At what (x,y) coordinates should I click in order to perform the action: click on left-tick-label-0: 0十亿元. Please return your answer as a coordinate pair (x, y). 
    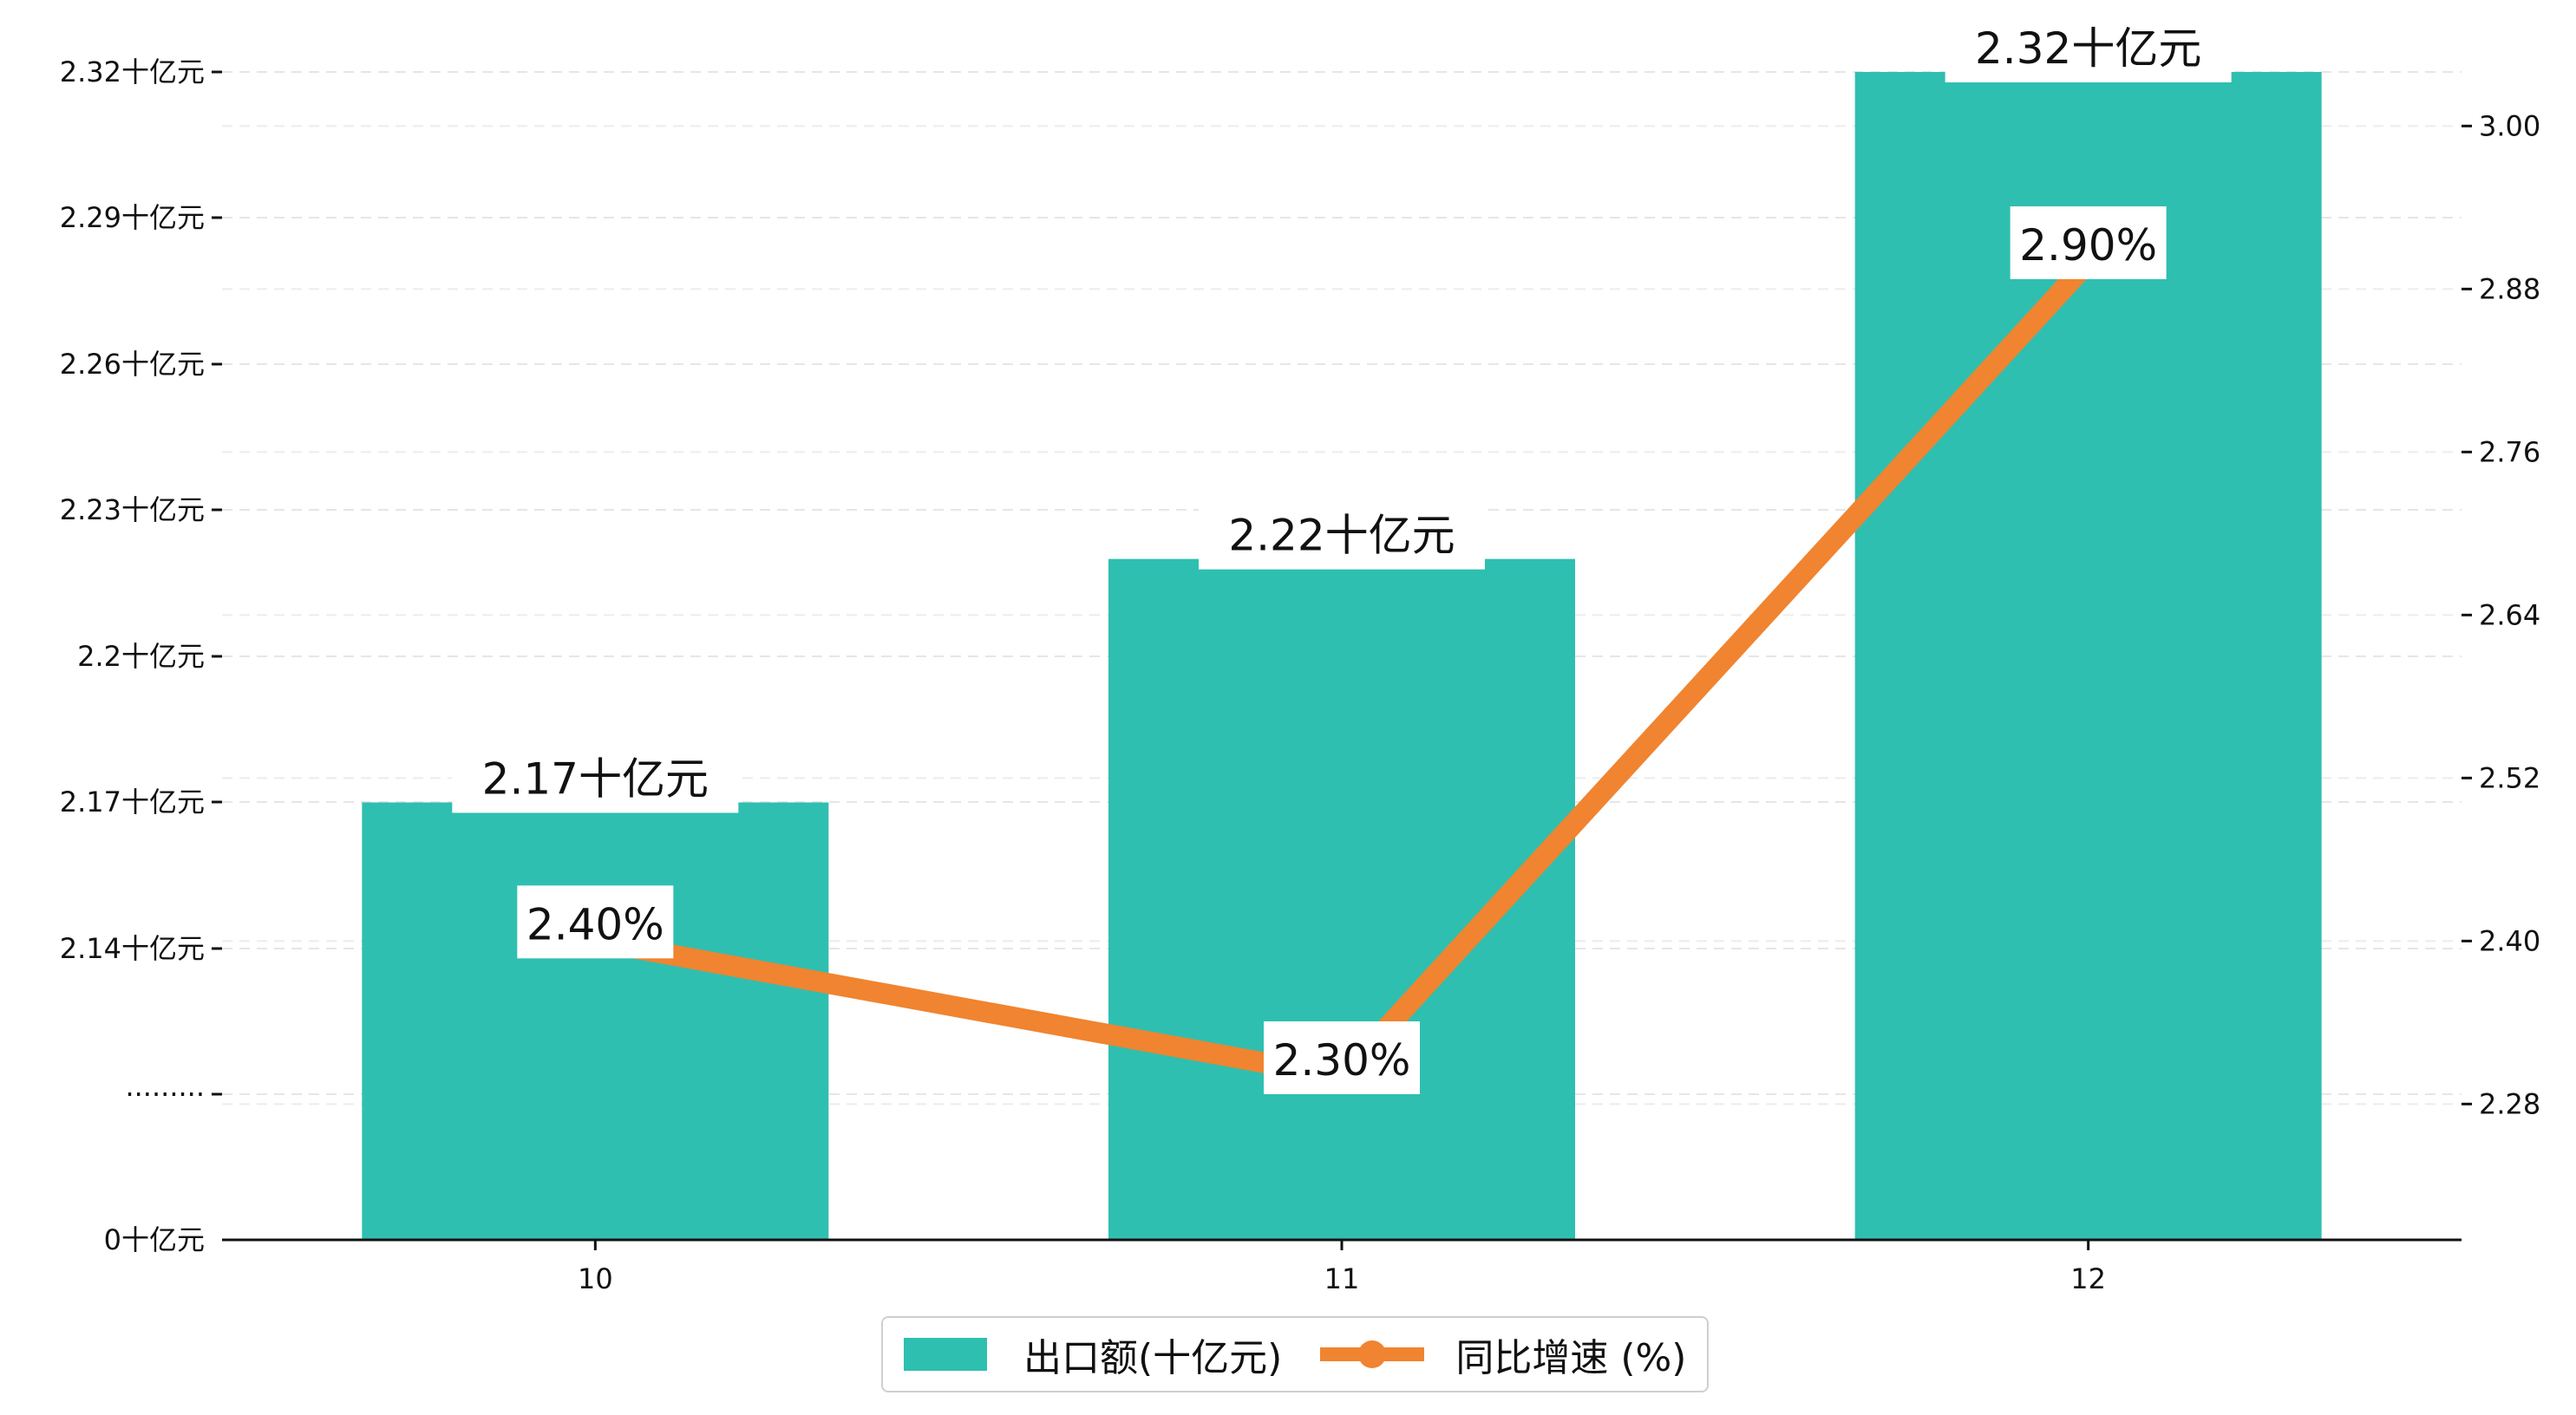
    Looking at the image, I should click on (154, 1239).